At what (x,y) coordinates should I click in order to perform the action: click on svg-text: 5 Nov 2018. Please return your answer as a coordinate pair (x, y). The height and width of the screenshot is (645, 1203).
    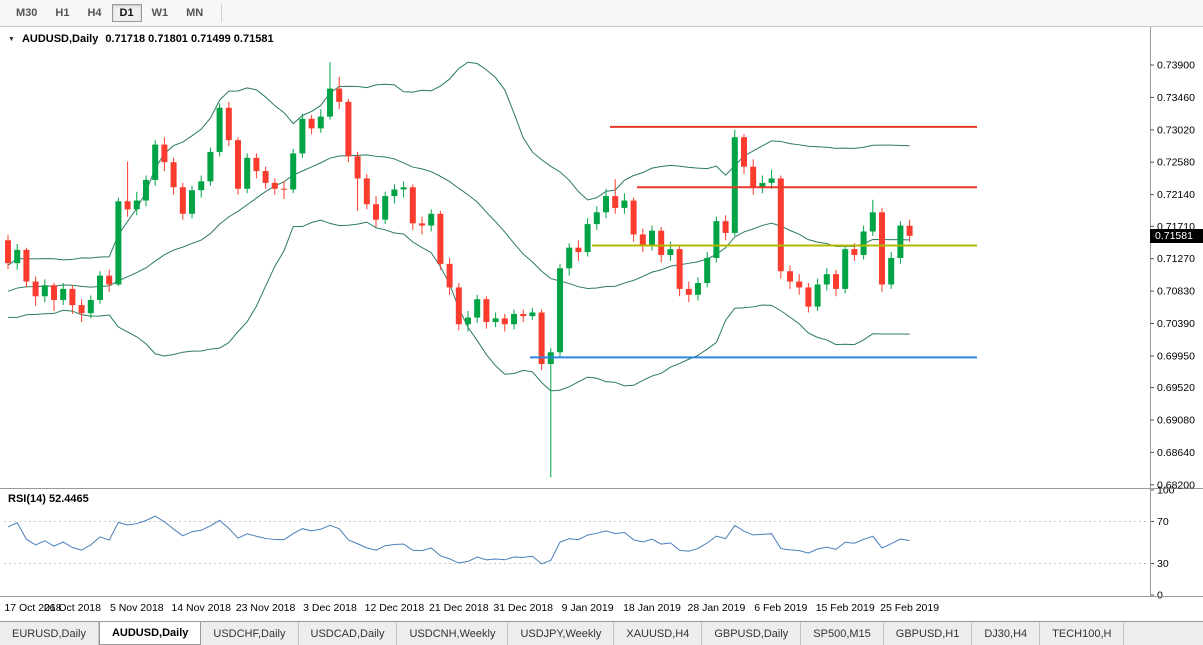
    Looking at the image, I should click on (137, 608).